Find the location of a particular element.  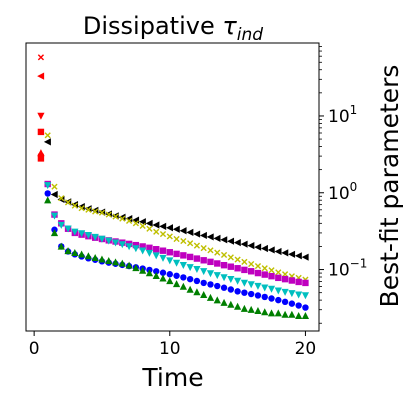

chart-title-symbol: τ is located at coordinates (229, 26).